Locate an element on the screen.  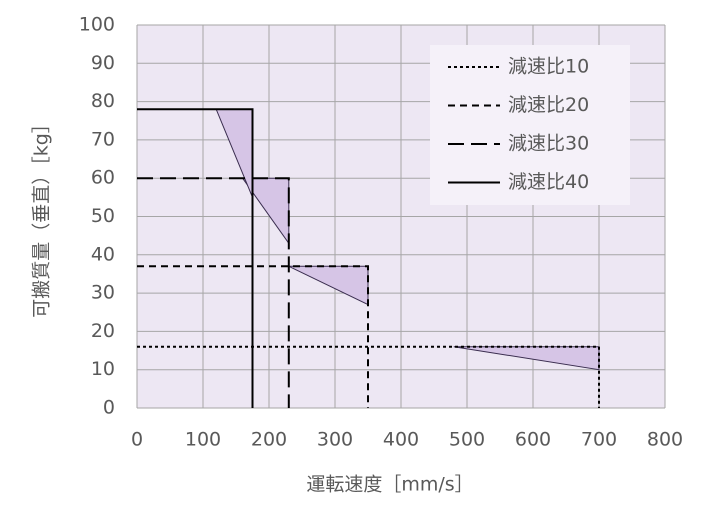
y-tick-label: 60 is located at coordinates (103, 178).